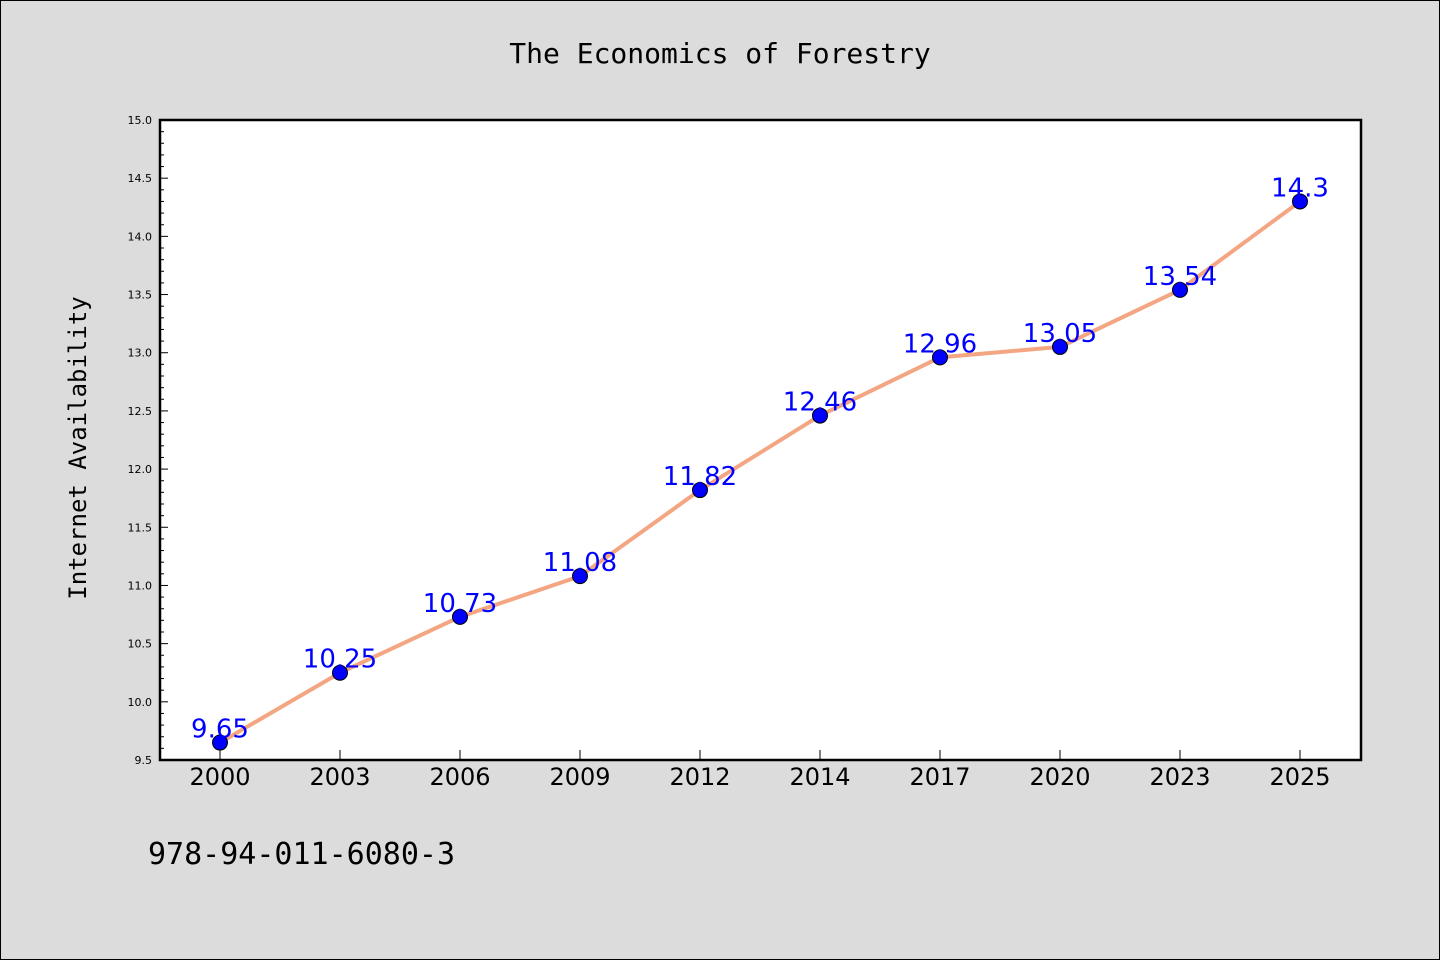 Image resolution: width=1440 pixels, height=960 pixels. Describe the element at coordinates (459, 777) in the screenshot. I see `x-tick-label: 2006` at that location.